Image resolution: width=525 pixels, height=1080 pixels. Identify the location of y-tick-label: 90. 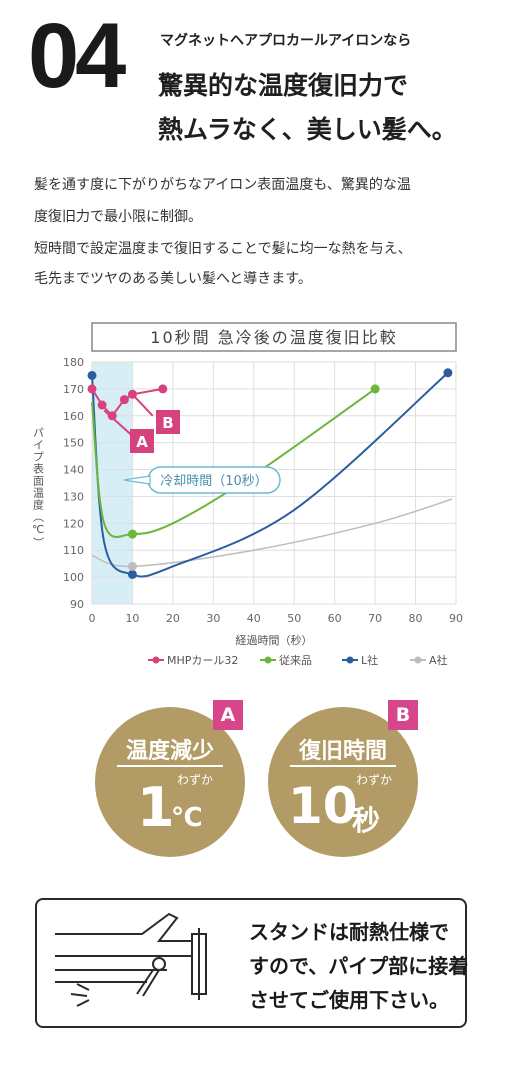
(77, 604).